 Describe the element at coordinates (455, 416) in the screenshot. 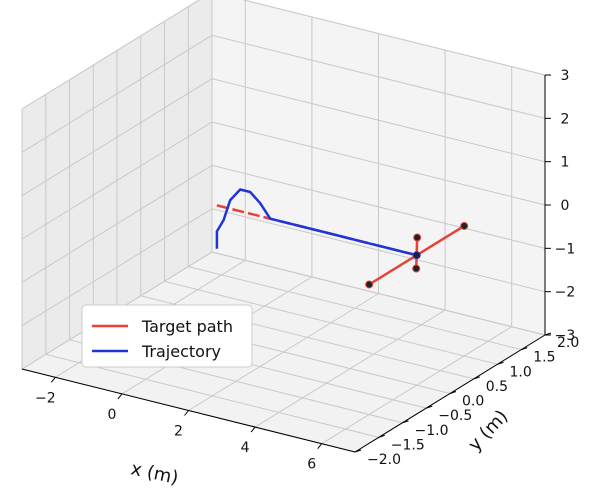

I see `y-tick-label: −0.5` at that location.